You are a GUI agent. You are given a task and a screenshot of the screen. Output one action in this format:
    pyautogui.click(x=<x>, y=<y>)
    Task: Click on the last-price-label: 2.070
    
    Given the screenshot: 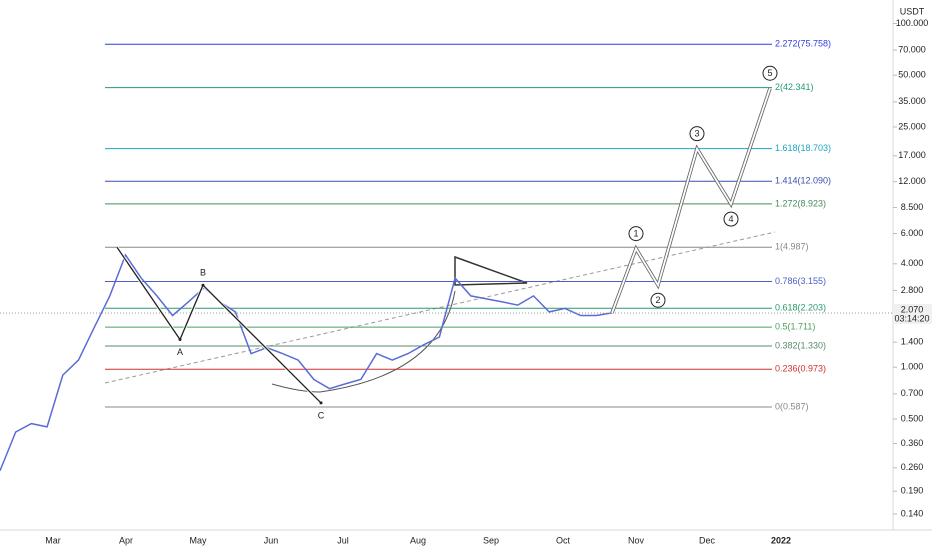 What is the action you would take?
    pyautogui.click(x=912, y=309)
    